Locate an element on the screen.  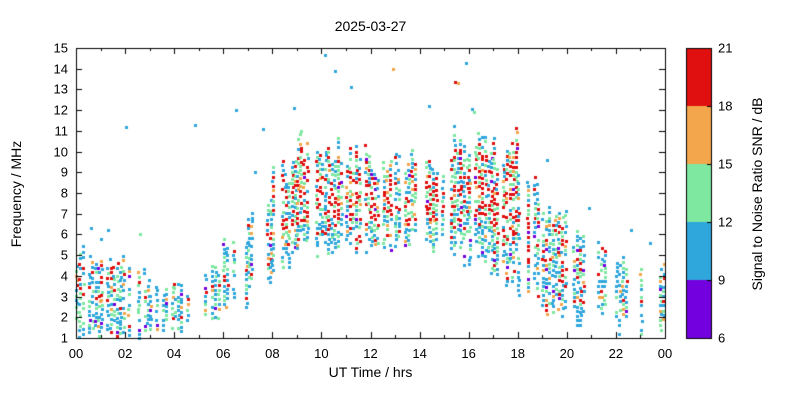
x-tick-label: 18 is located at coordinates (517, 353).